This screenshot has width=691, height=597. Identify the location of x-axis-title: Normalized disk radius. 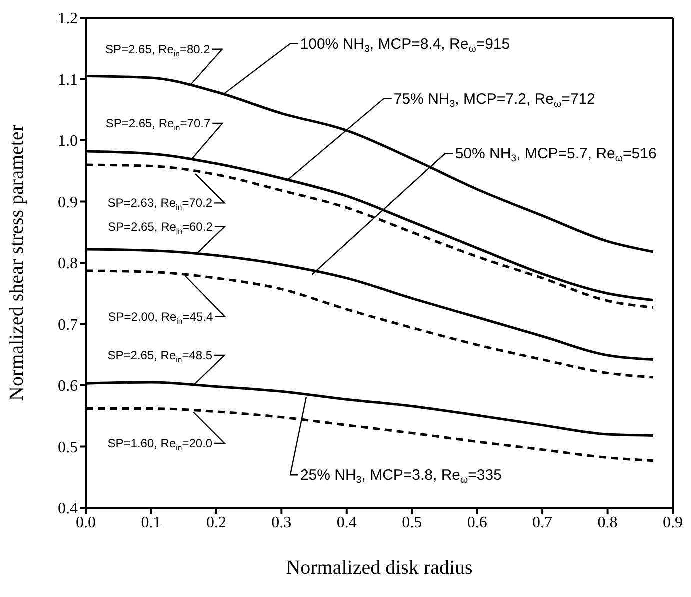
(380, 568).